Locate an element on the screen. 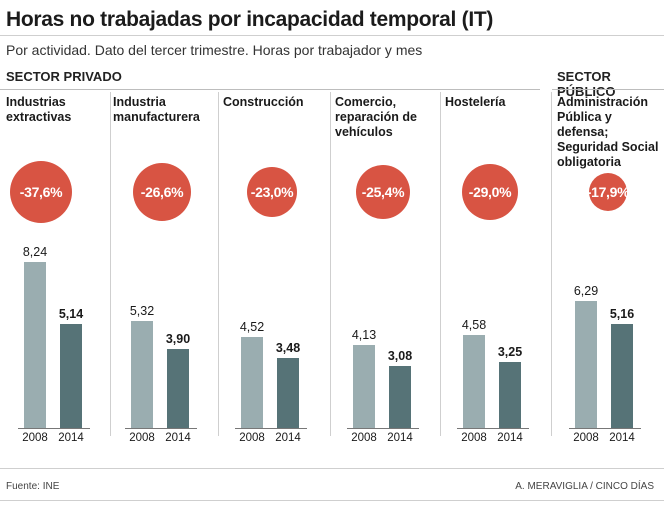 The image size is (664, 509). category-label: Comercio, reparación de vehículos is located at coordinates (387, 117).